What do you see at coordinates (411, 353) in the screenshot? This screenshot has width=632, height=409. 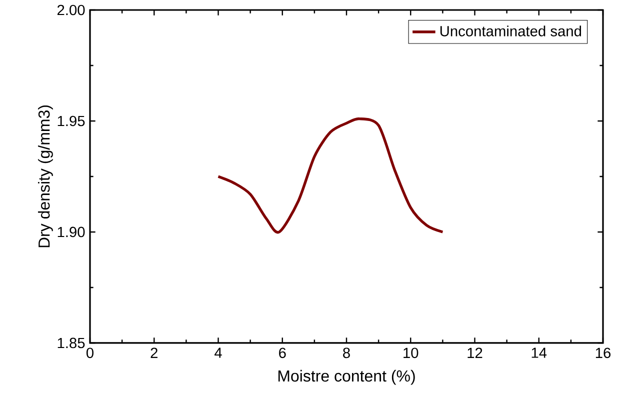 I see `x-tick-label: 10` at bounding box center [411, 353].